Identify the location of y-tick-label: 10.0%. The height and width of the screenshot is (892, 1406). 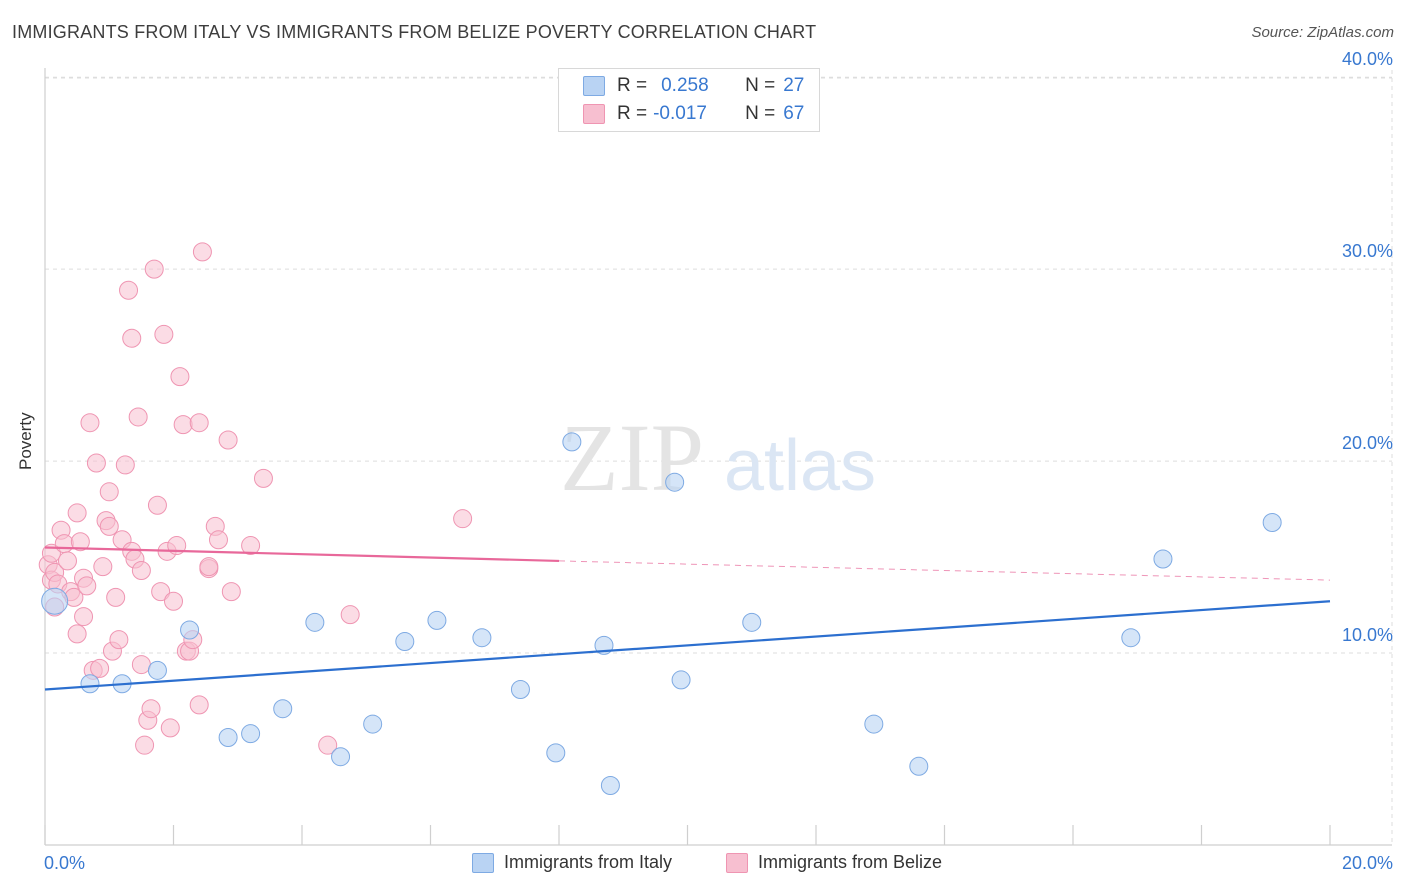
(1367, 635).